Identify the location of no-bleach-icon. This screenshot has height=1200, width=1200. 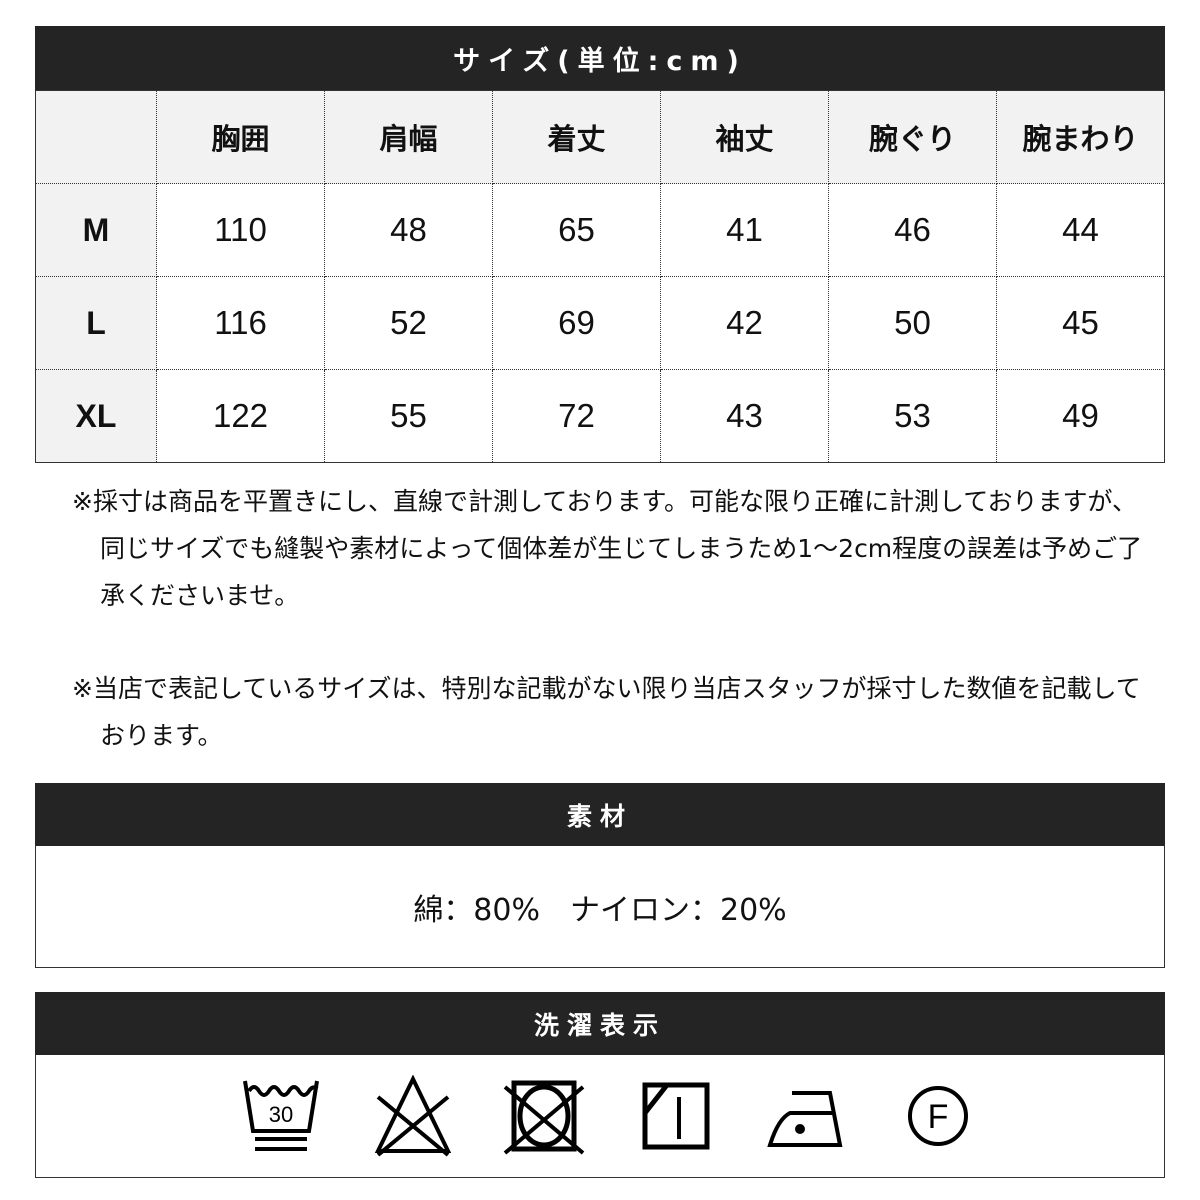
(413, 1116).